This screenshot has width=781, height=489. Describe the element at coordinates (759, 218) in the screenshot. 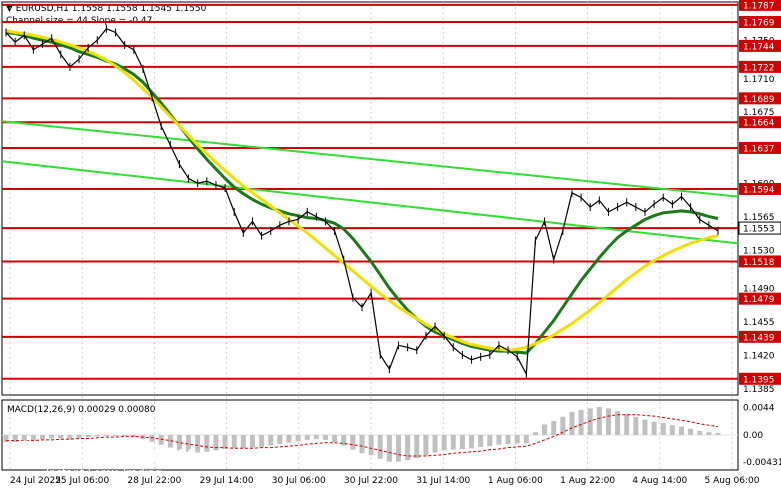

I see `y-tick-label: 1.1565` at that location.